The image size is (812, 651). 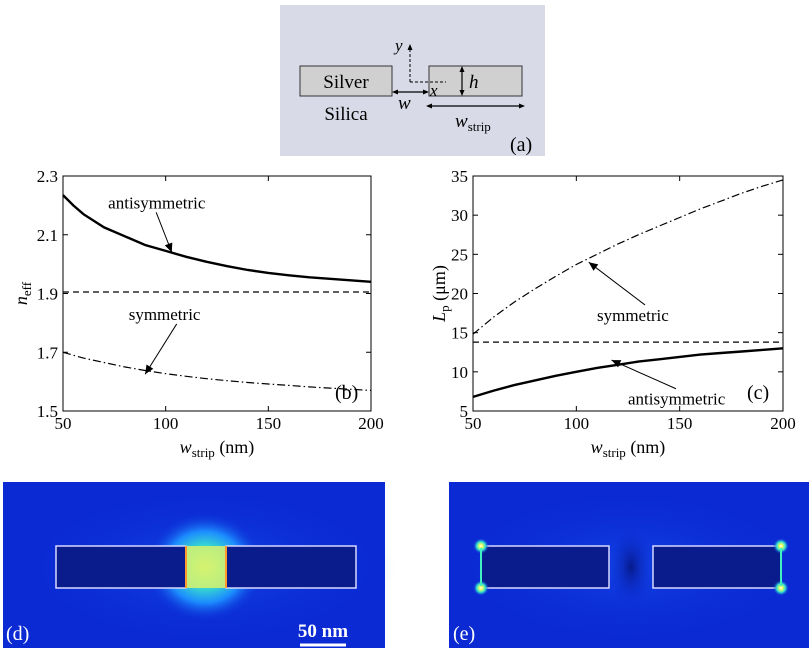 I want to click on gap-label: w, so click(x=404, y=103).